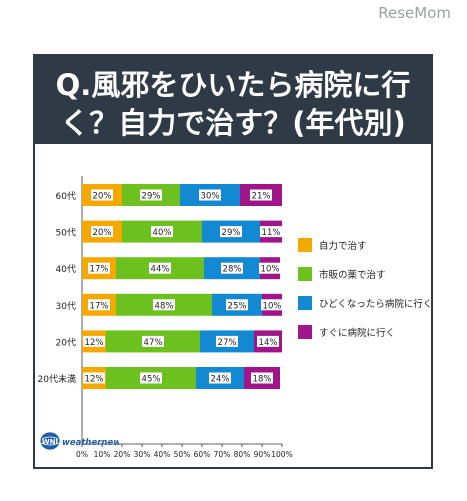 The width and height of the screenshot is (467, 501). Describe the element at coordinates (182, 454) in the screenshot. I see `x-tick-label: 50%` at that location.